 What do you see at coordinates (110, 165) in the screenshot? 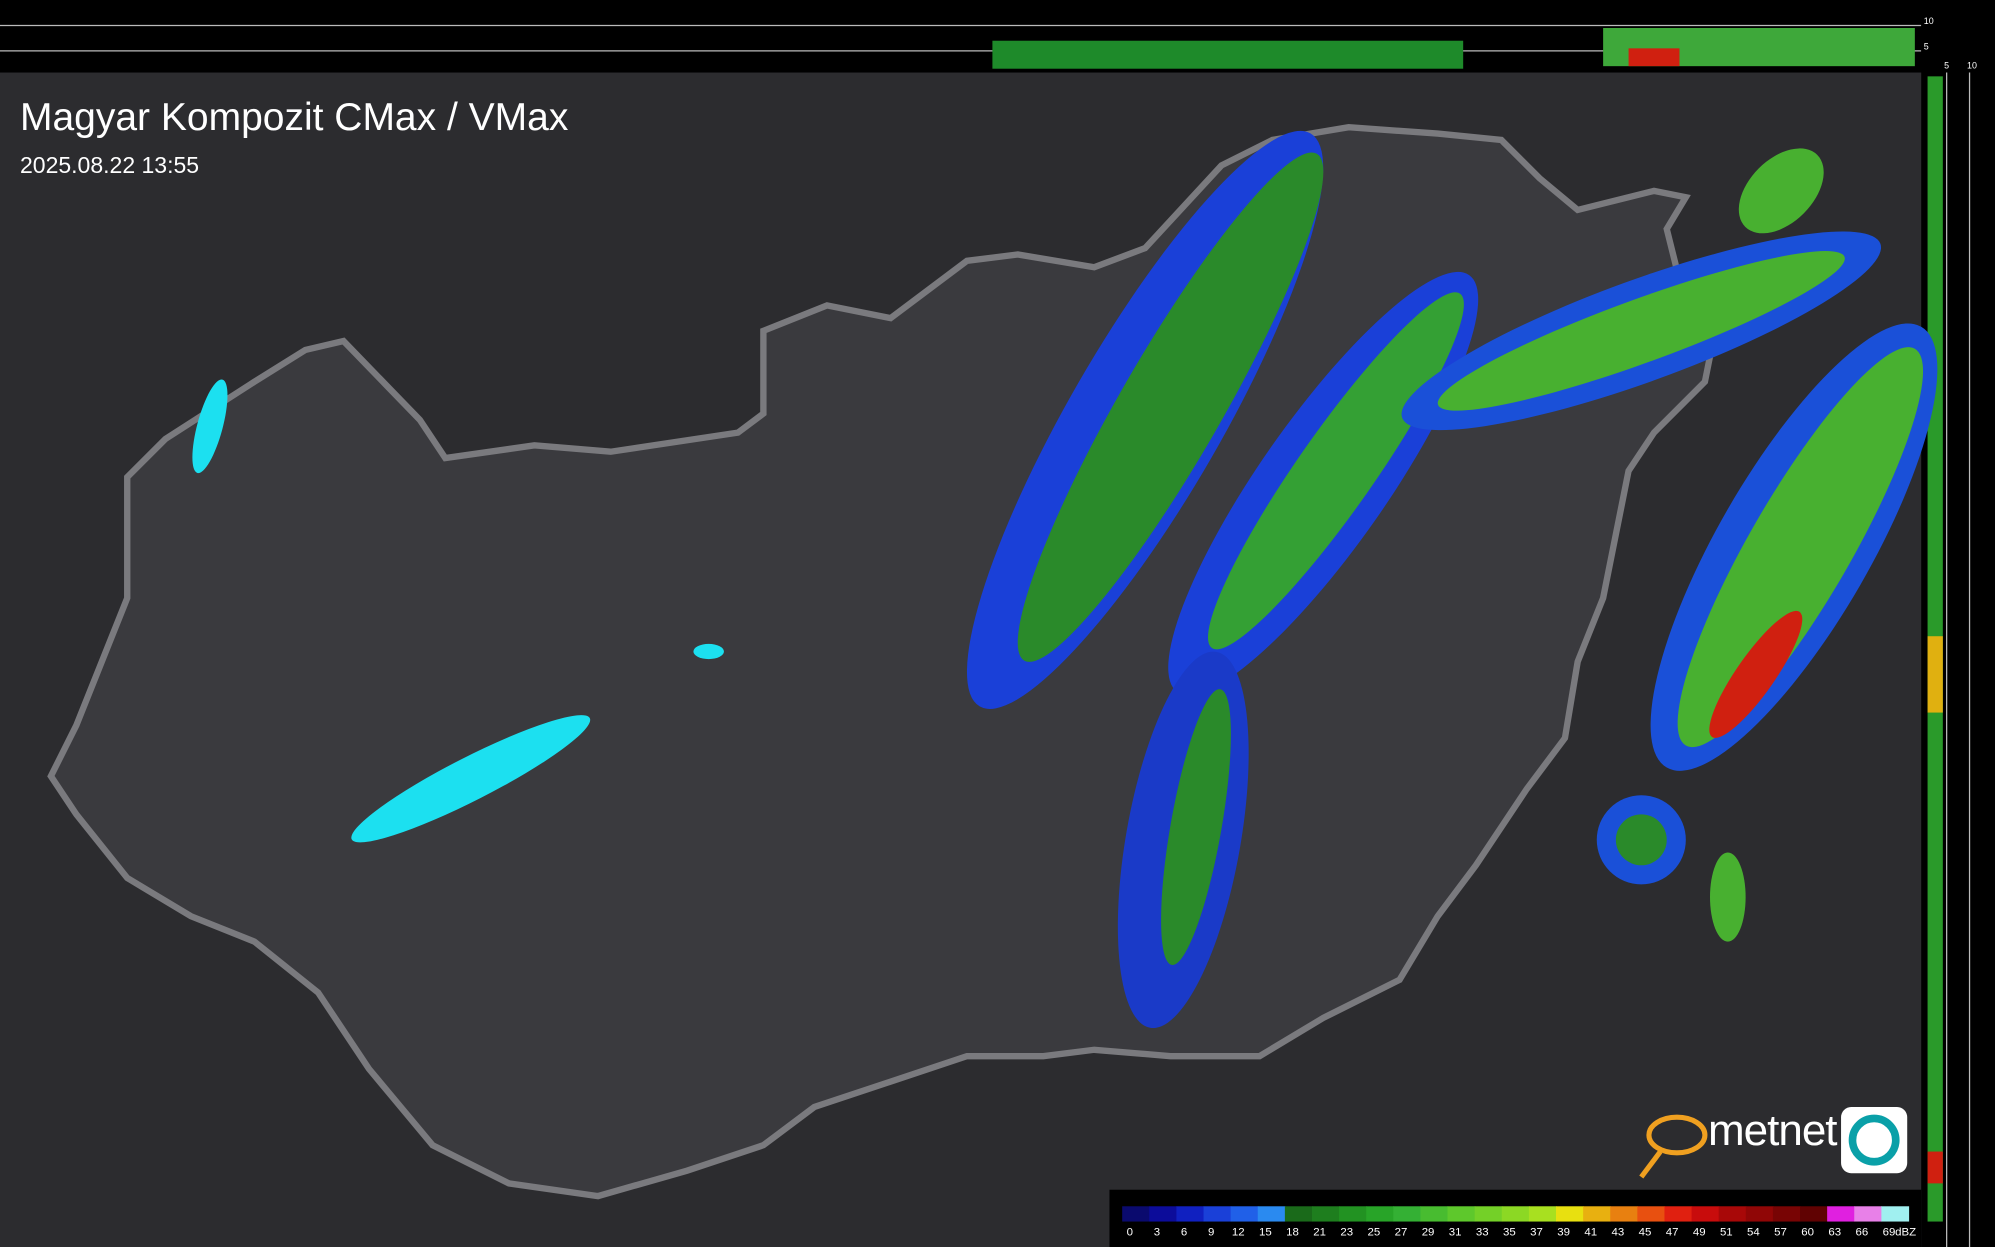
I see `timestamp: 2025.08.22 13:55` at bounding box center [110, 165].